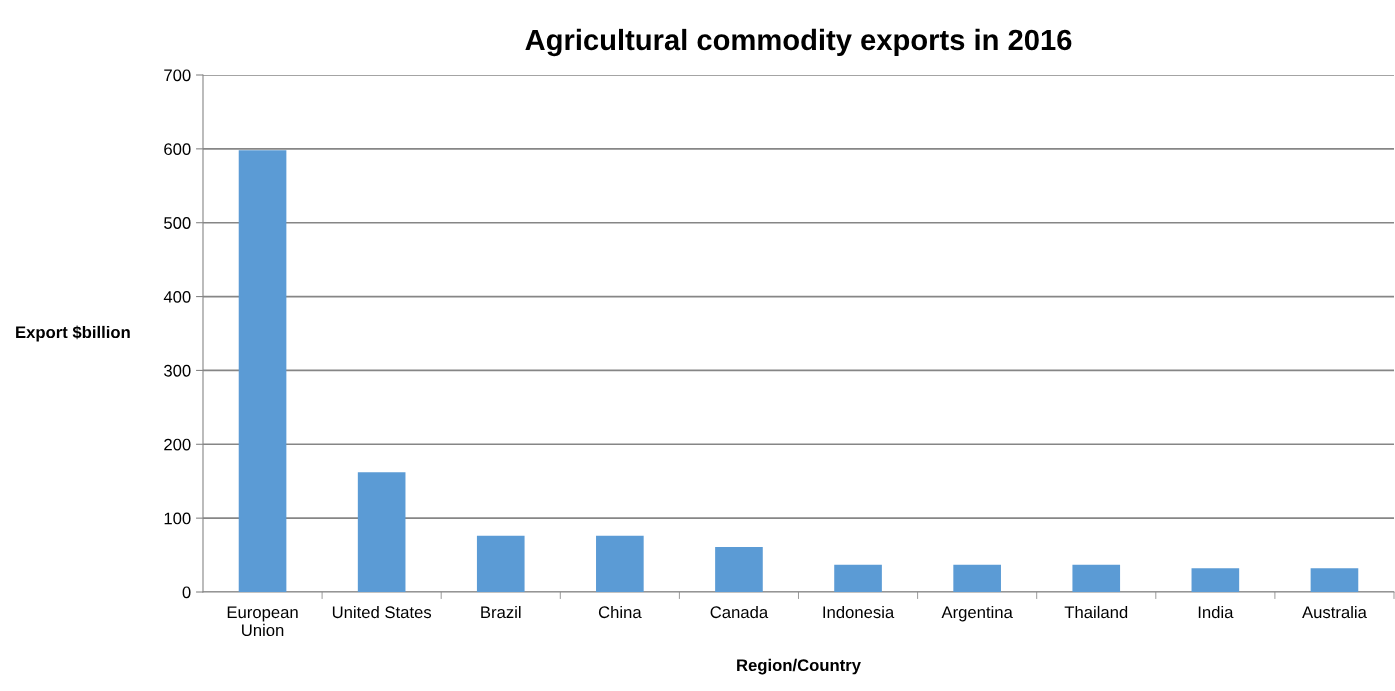 This screenshot has height=691, width=1395. What do you see at coordinates (177, 518) in the screenshot?
I see `y-tick-label: 100` at bounding box center [177, 518].